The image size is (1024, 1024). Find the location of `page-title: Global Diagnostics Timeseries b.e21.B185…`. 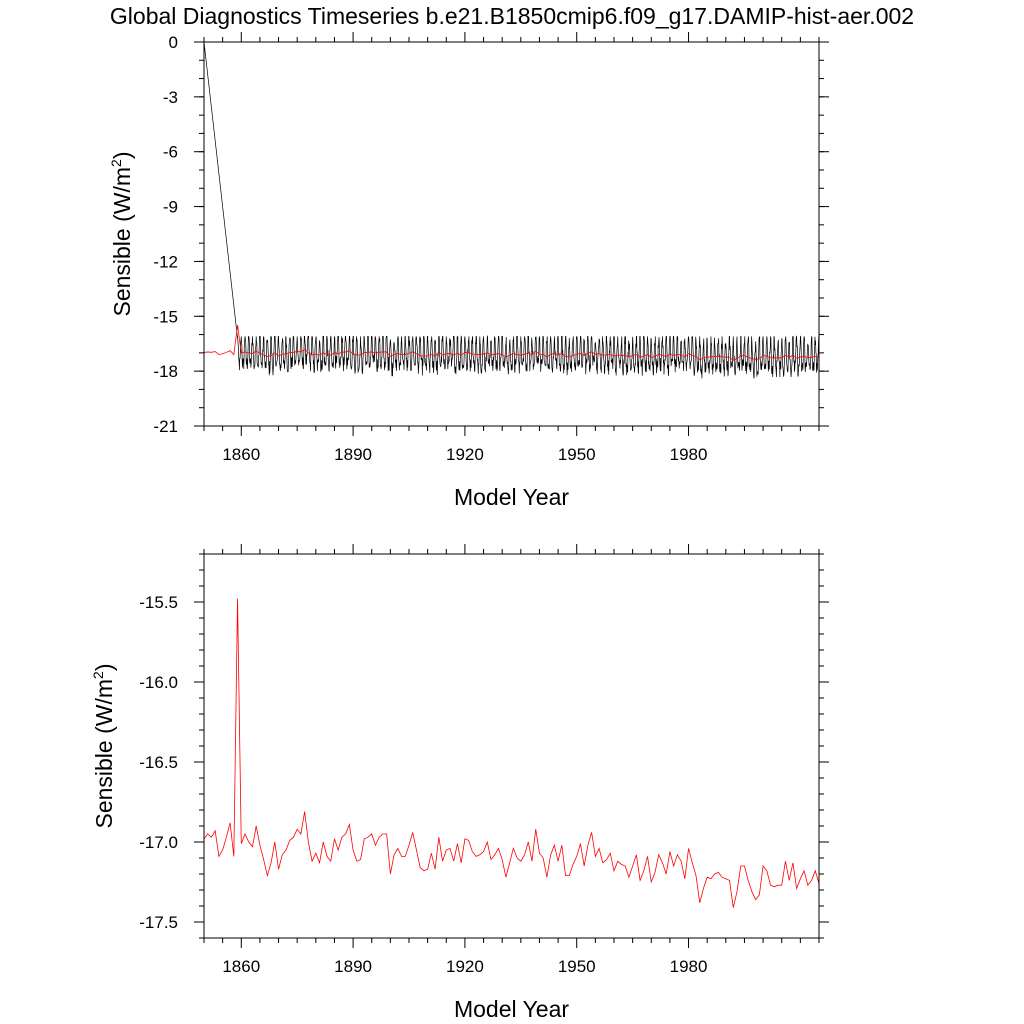

page-title: Global Diagnostics Timeseries b.e21.B185… is located at coordinates (512, 16).